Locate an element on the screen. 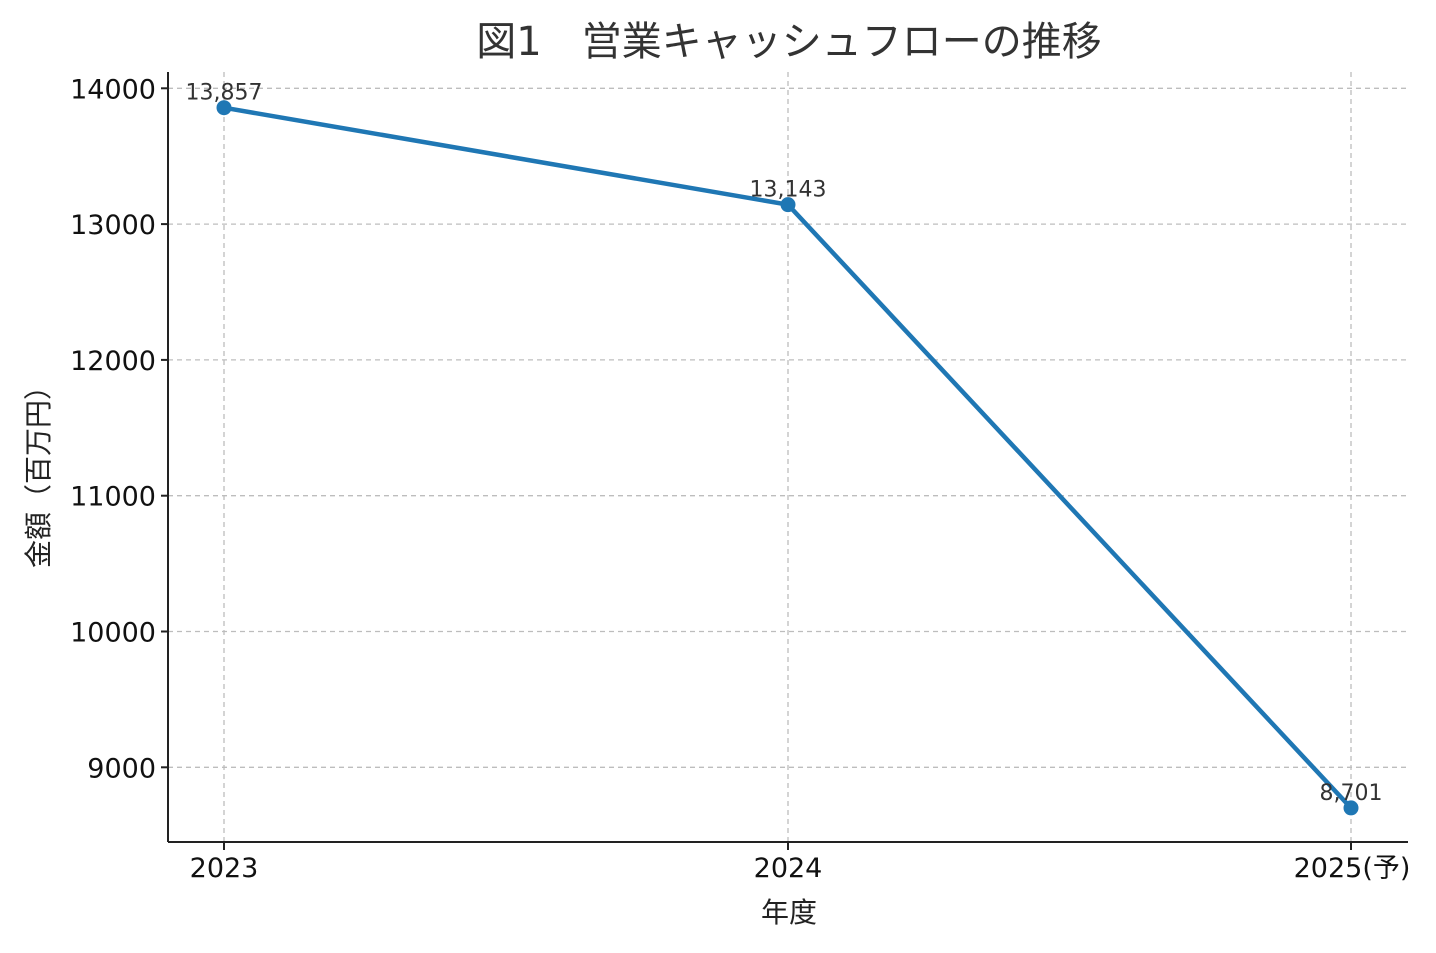 The width and height of the screenshot is (1436, 953). y-tick-label: 12000 is located at coordinates (113, 361).